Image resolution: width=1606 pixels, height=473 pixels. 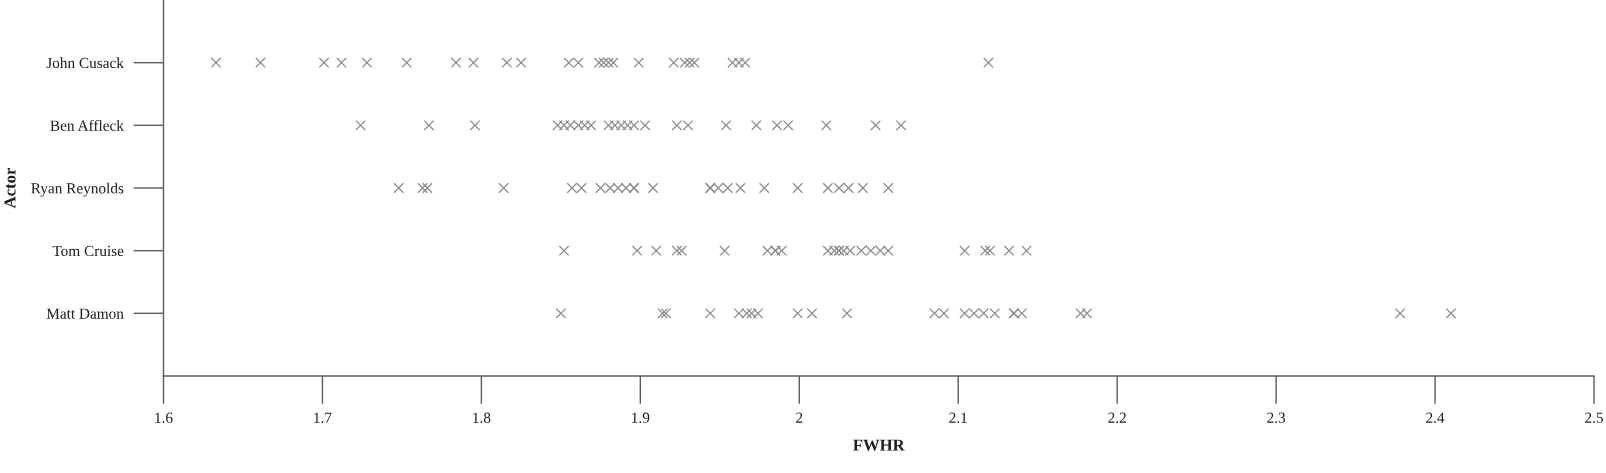 What do you see at coordinates (85, 63) in the screenshot?
I see `y-tick-label: John Cusack` at bounding box center [85, 63].